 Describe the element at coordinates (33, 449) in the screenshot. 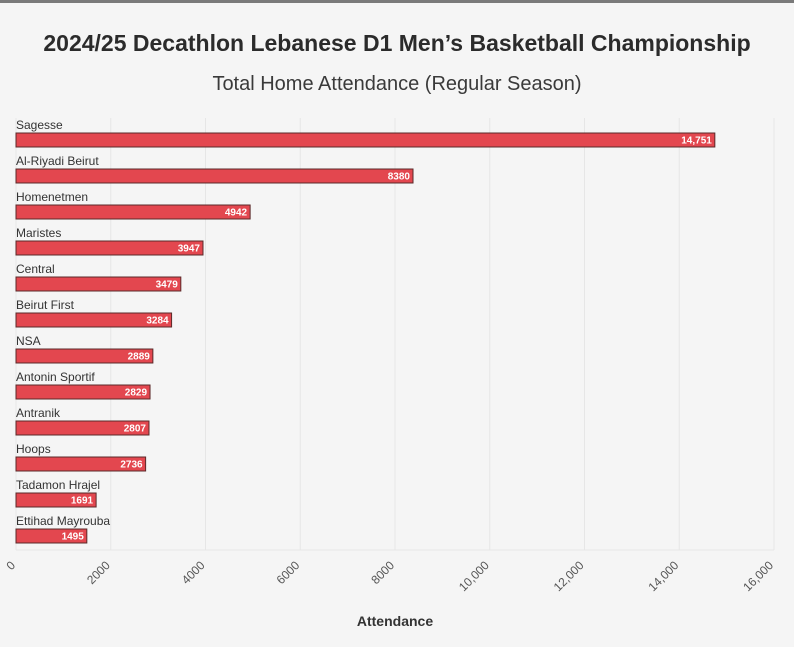

I see `category-label: Hoops` at that location.